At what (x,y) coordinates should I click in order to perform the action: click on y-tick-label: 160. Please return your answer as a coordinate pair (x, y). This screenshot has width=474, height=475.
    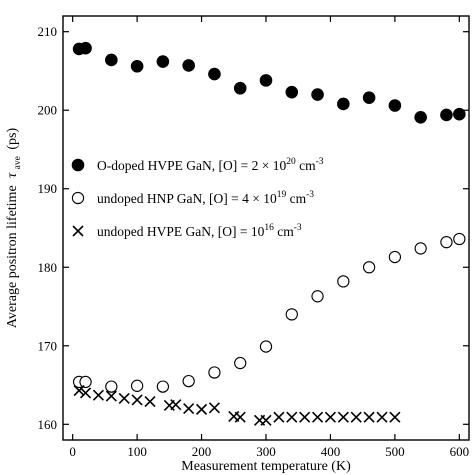
    Looking at the image, I should click on (48, 424).